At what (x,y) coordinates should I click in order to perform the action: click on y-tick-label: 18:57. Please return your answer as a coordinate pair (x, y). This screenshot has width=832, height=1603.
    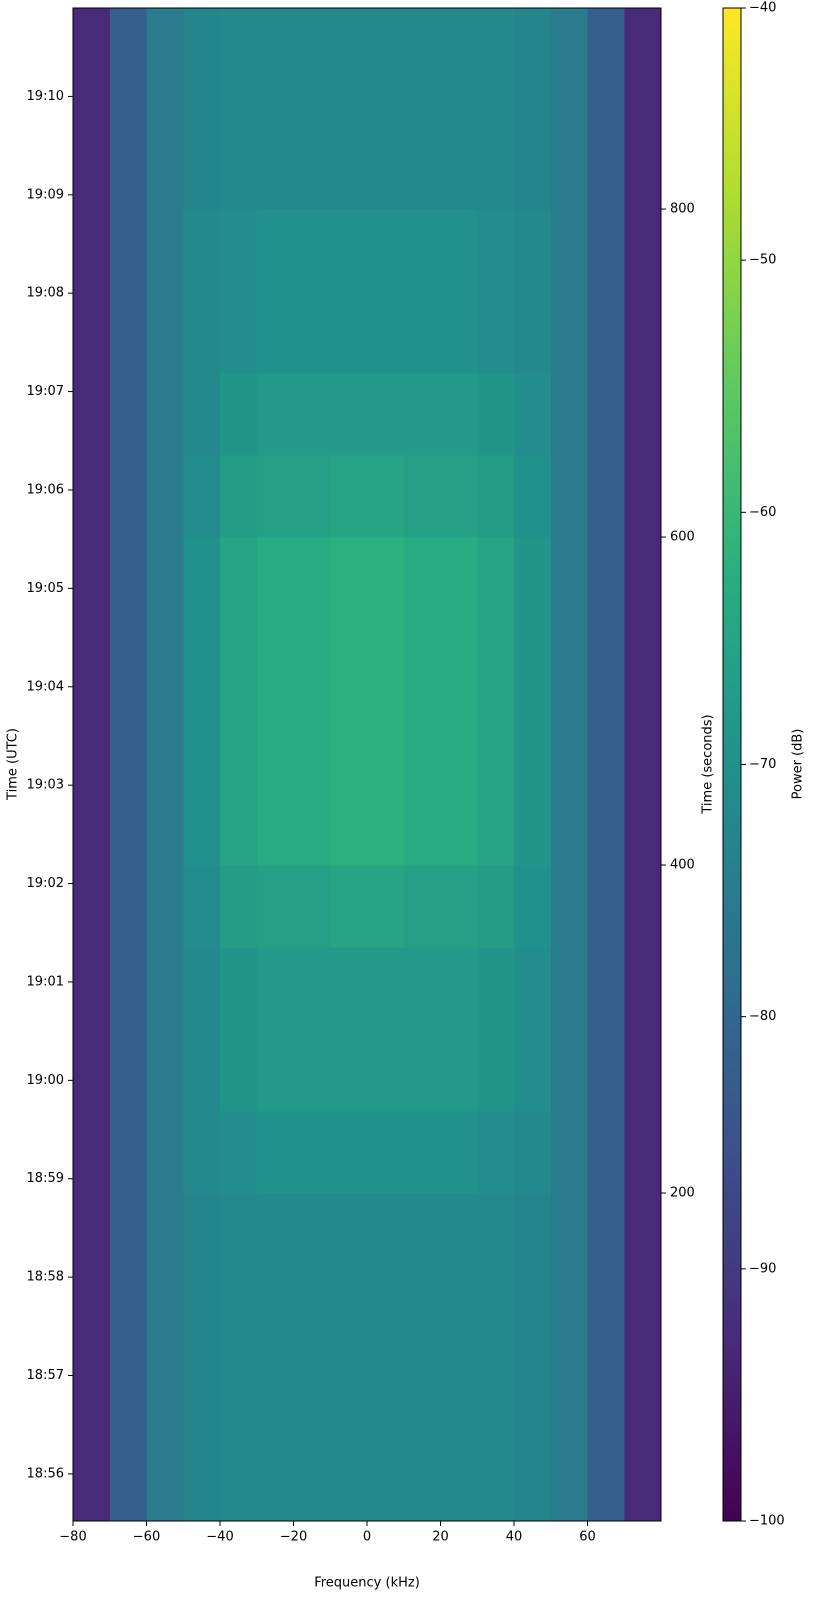
    Looking at the image, I should click on (45, 1375).